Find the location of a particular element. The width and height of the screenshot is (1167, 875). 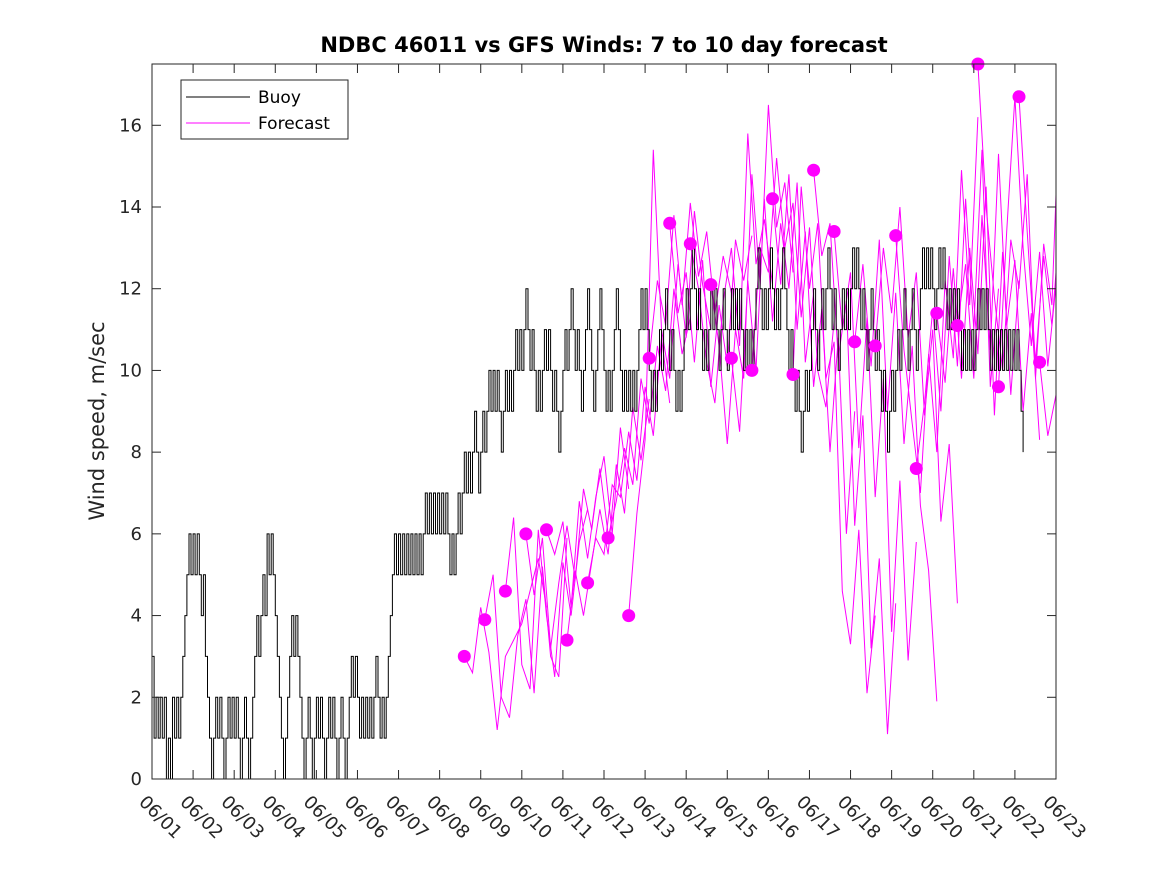

legend-label-buoy: Buoy is located at coordinates (279, 98).